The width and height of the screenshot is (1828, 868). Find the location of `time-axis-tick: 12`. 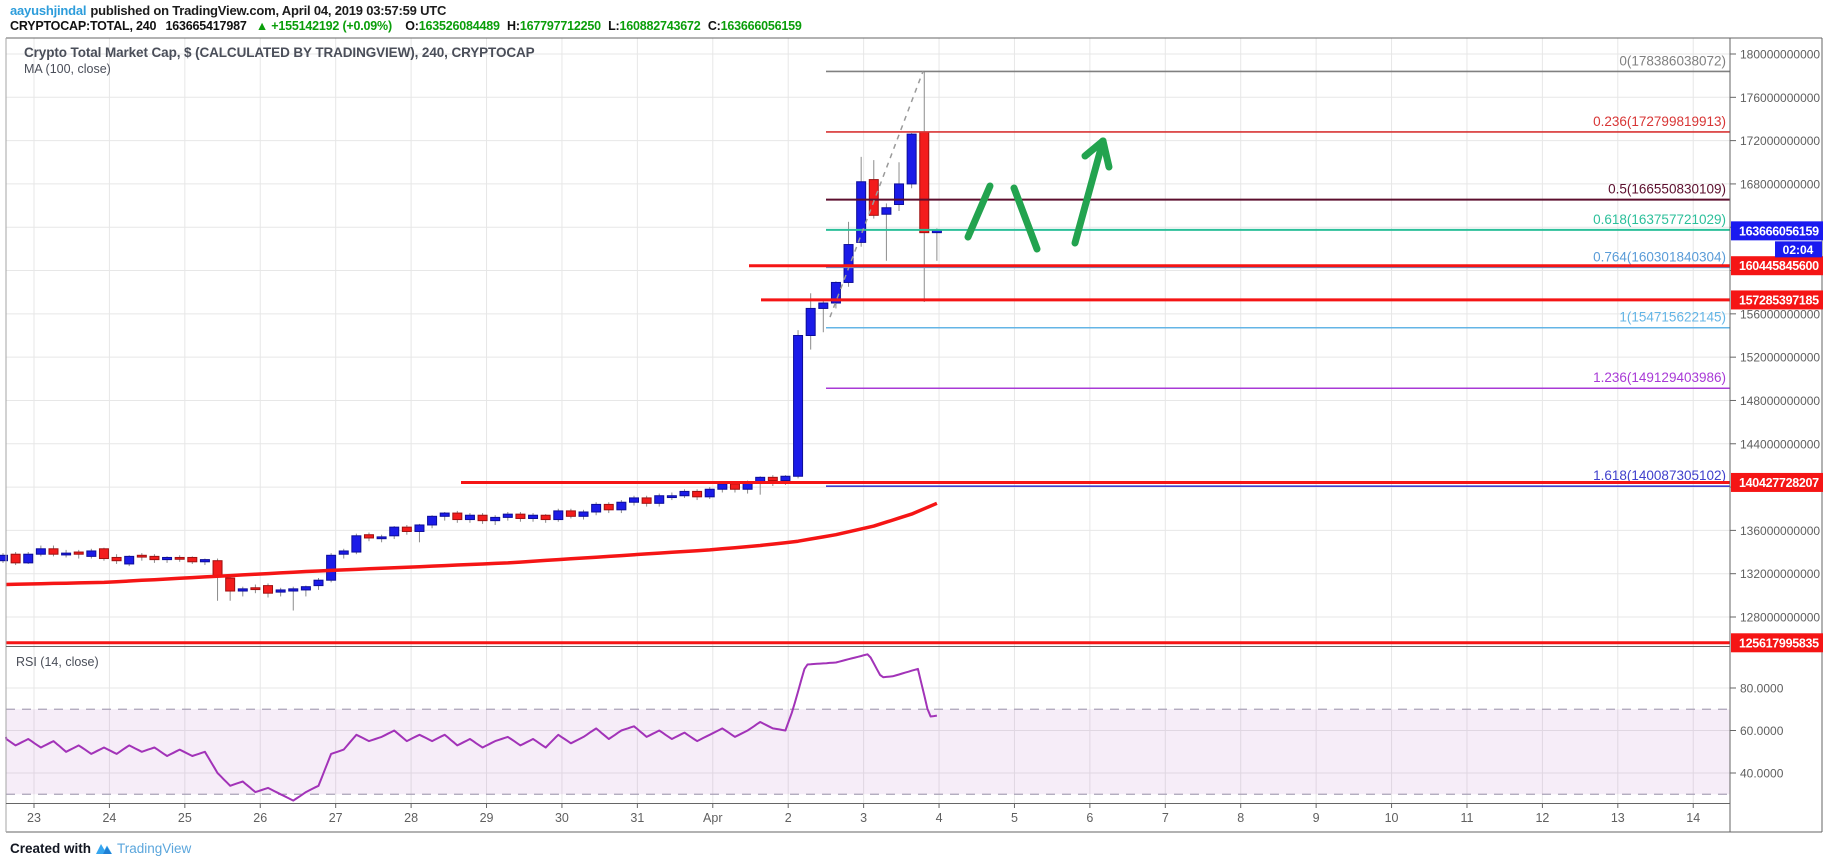

time-axis-tick: 12 is located at coordinates (1542, 818).